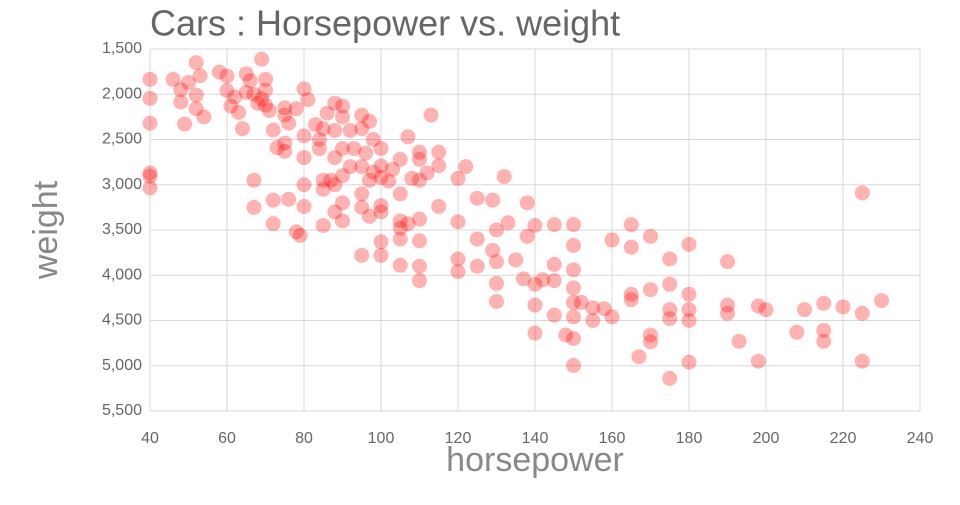  Describe the element at coordinates (535, 460) in the screenshot. I see `x-axis-label: horsepower` at that location.